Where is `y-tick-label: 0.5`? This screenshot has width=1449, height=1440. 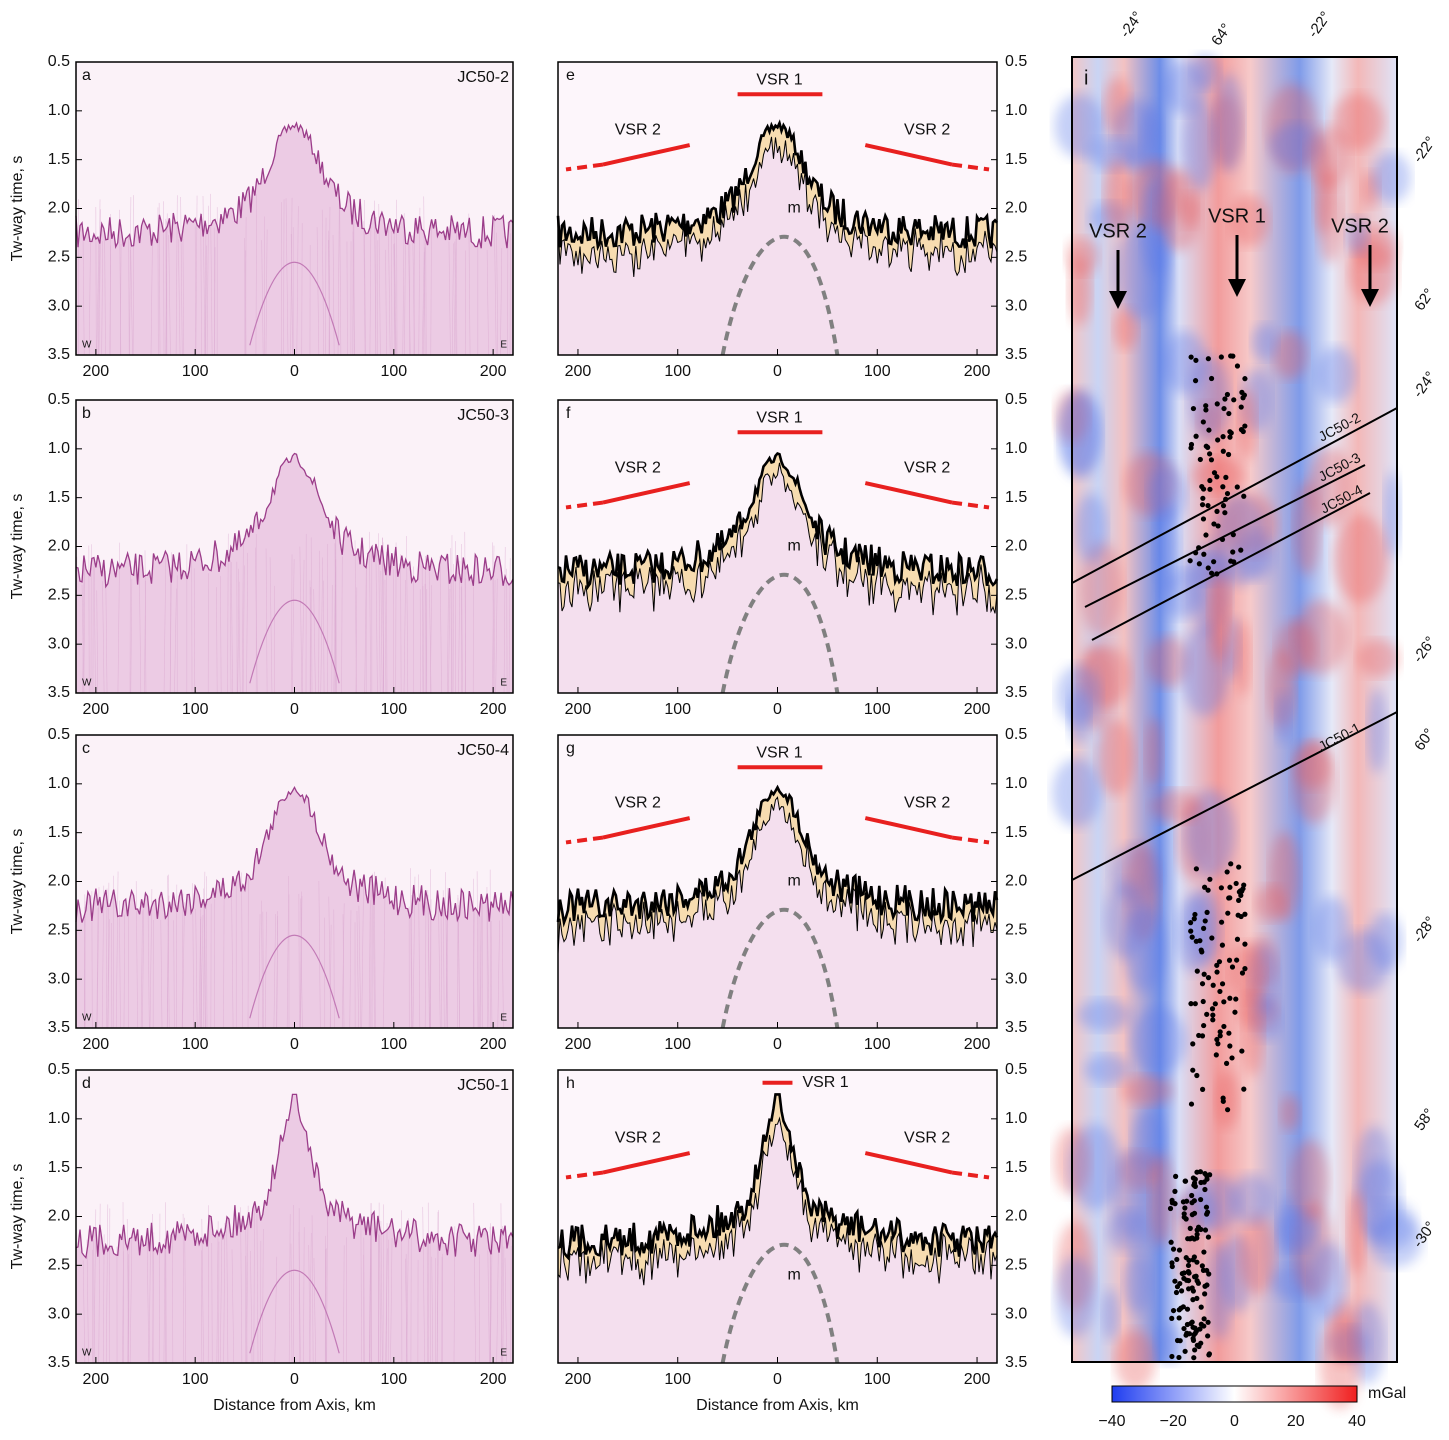
y-tick-label: 0.5 is located at coordinates (59, 1069).